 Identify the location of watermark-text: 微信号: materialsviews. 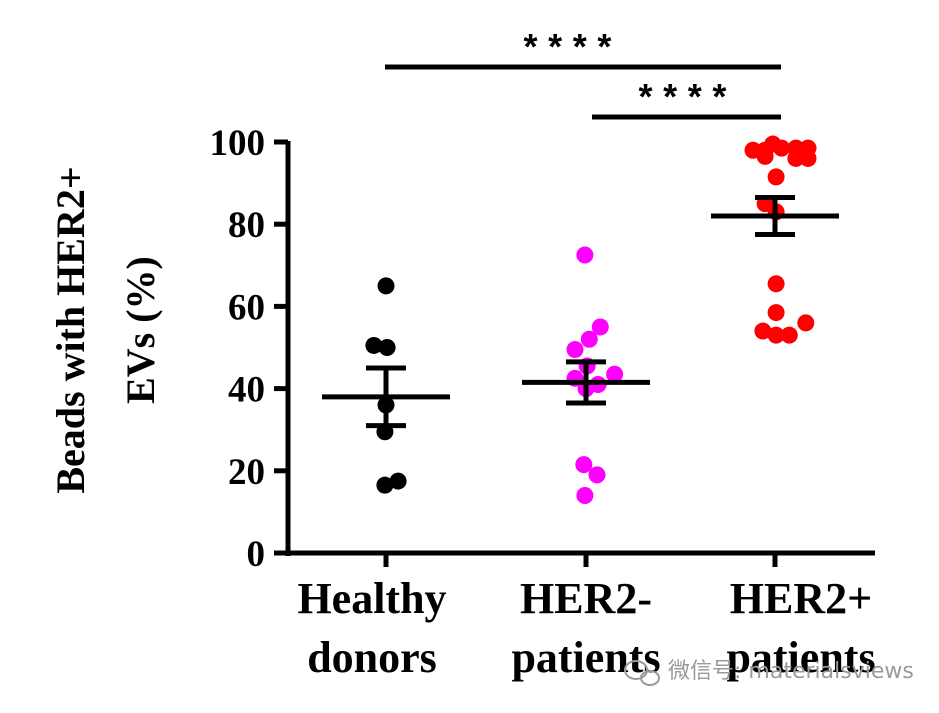
(791, 671).